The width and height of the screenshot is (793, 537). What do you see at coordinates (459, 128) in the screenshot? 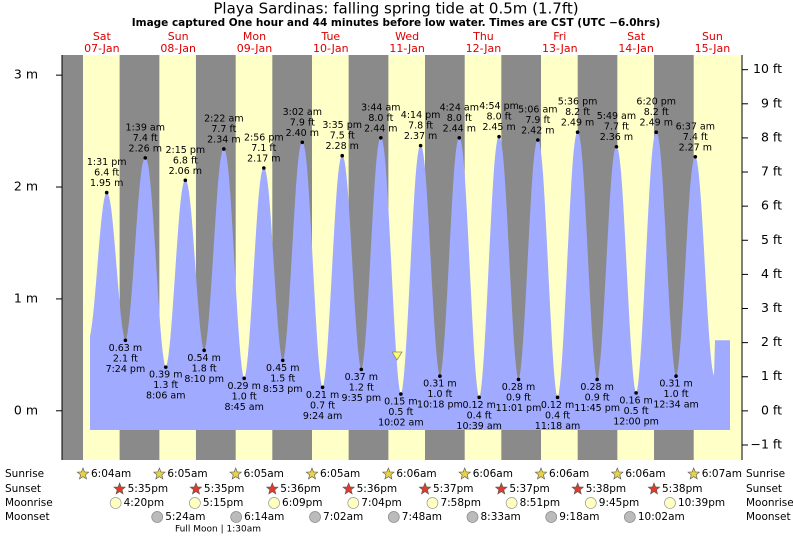
I see `tide-label: 2.44 m` at bounding box center [459, 128].